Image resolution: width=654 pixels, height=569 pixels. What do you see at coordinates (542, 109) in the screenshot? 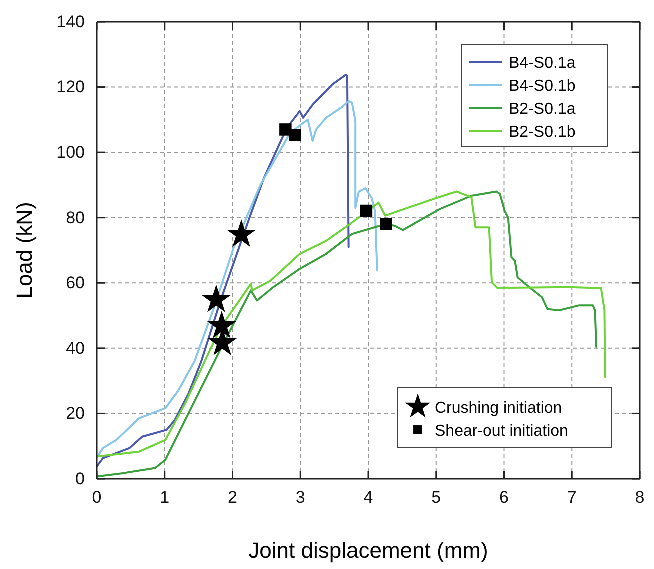
I see `legend-label: B2-S0.1a` at bounding box center [542, 109].